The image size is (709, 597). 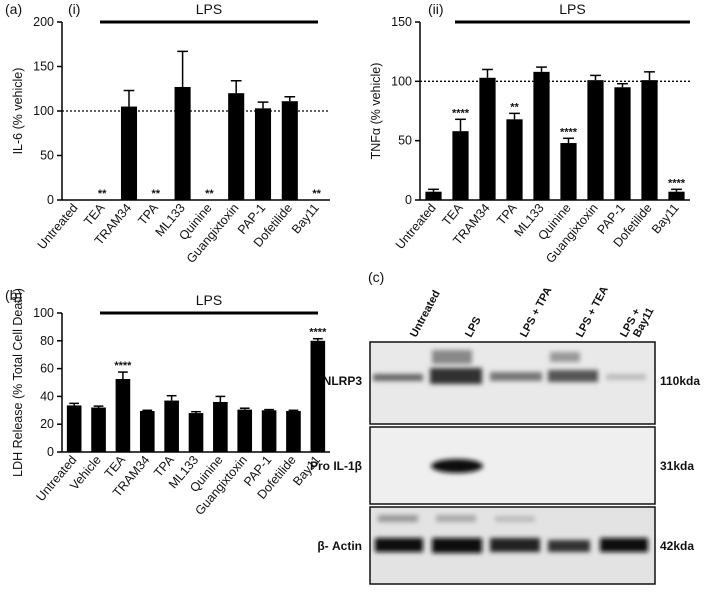 I want to click on y-axis-label: TNFα (% vehicle), so click(x=376, y=111).